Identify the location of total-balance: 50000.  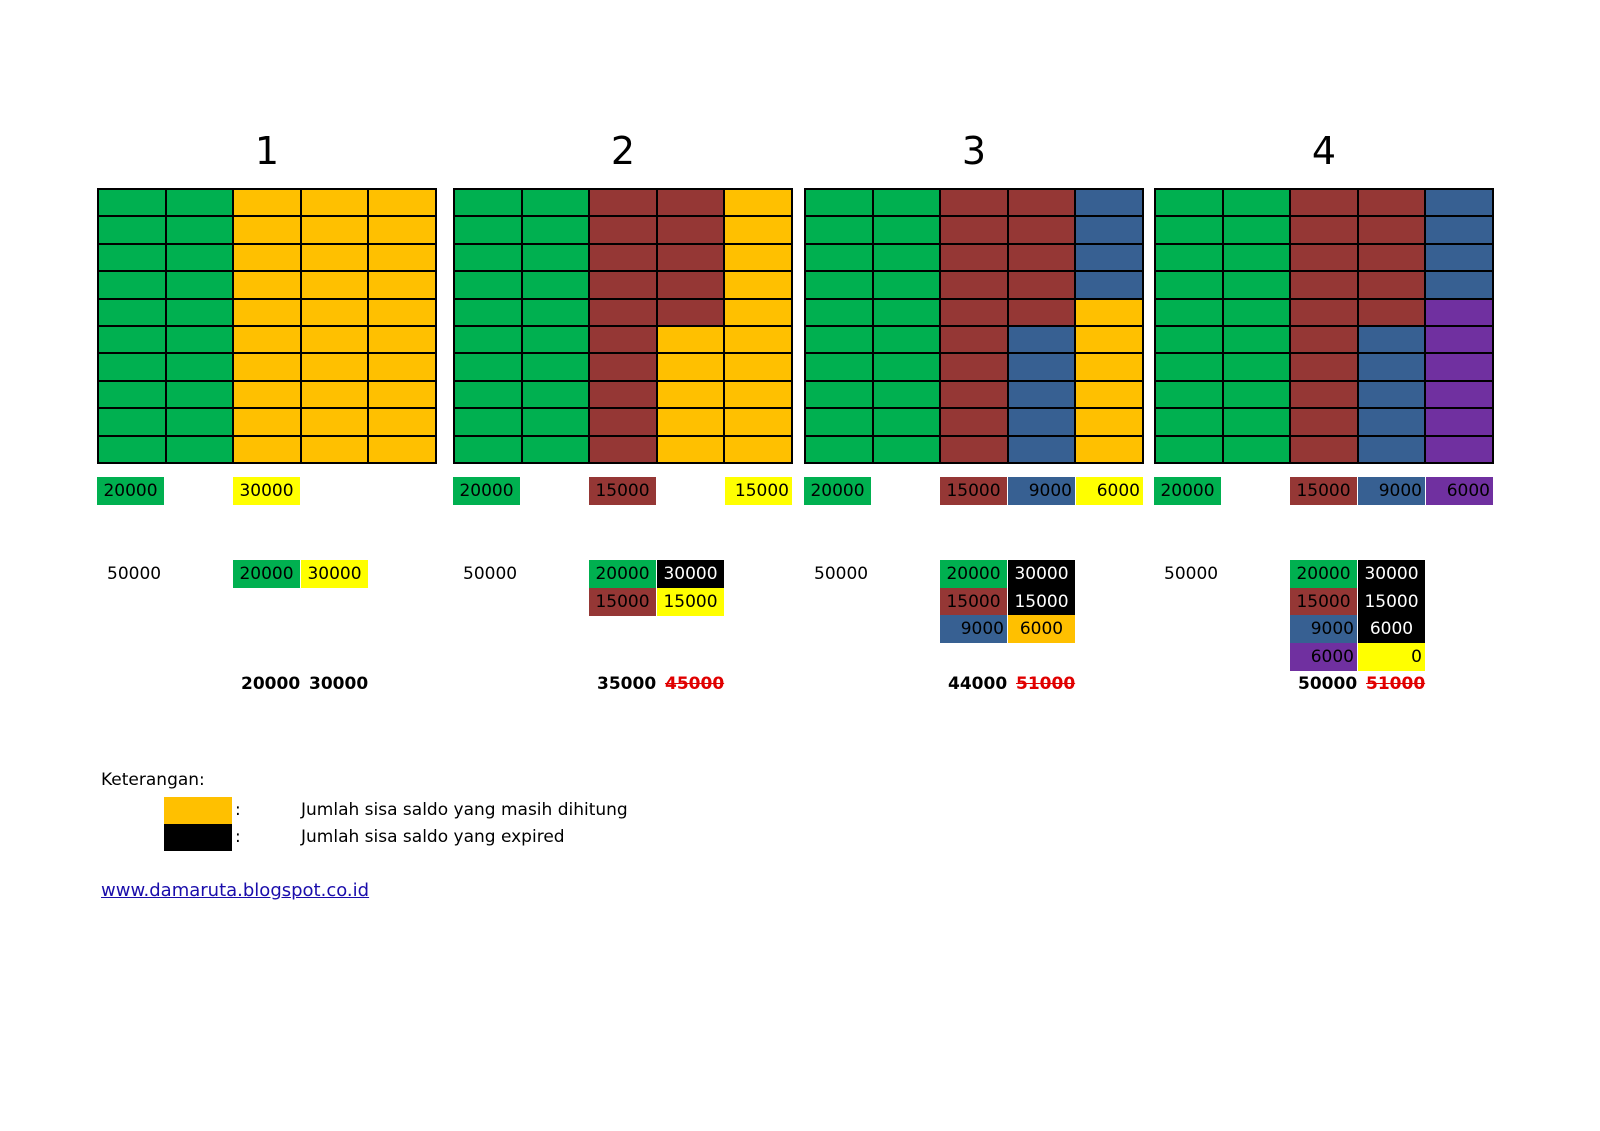
(1191, 574).